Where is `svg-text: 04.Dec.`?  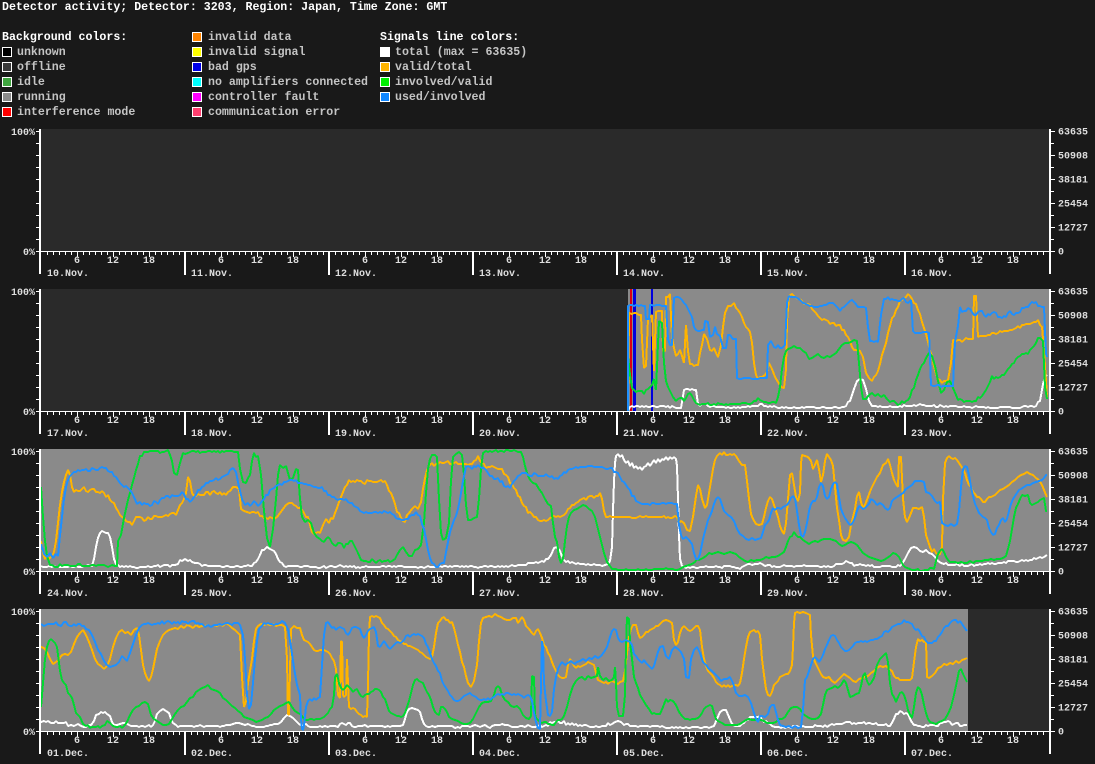
svg-text: 04.Dec. is located at coordinates (500, 754).